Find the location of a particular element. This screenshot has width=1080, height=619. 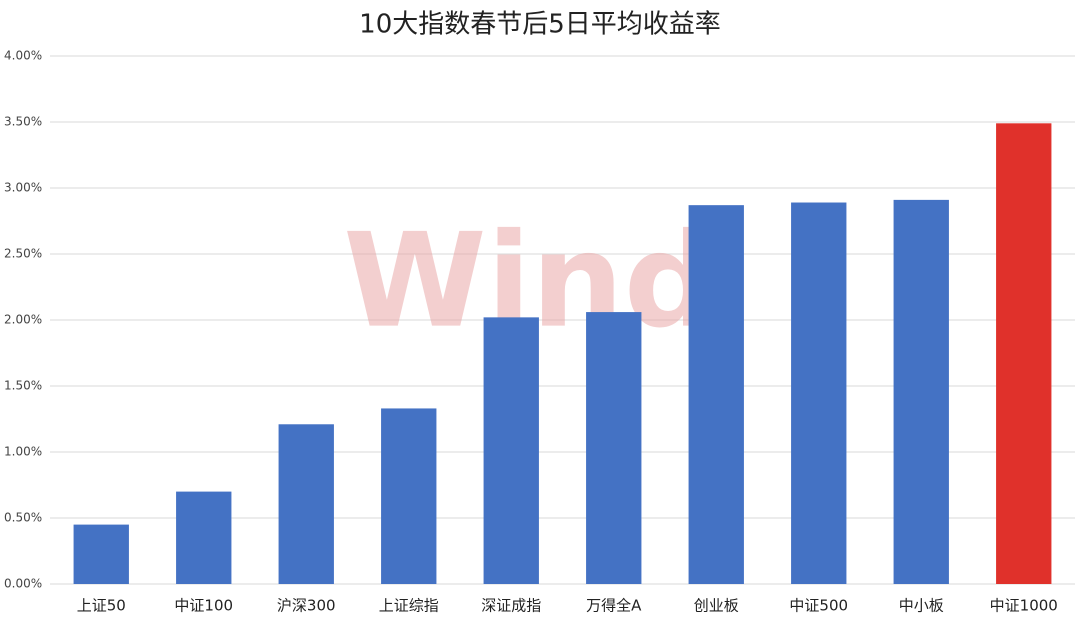

x-tick-label: 上证综指 is located at coordinates (409, 606).